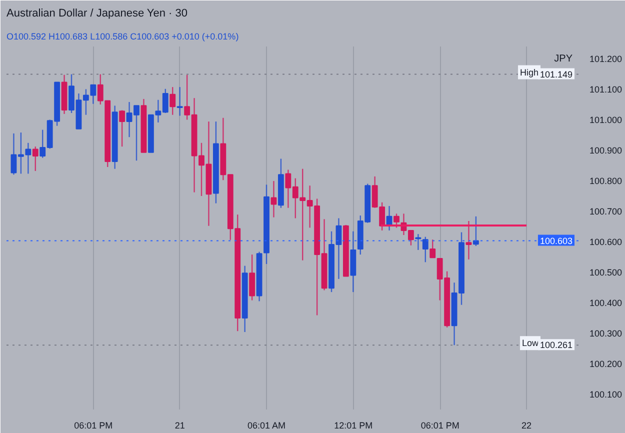 This screenshot has height=433, width=625. I want to click on x-tick-label: 12:01 PM, so click(353, 425).